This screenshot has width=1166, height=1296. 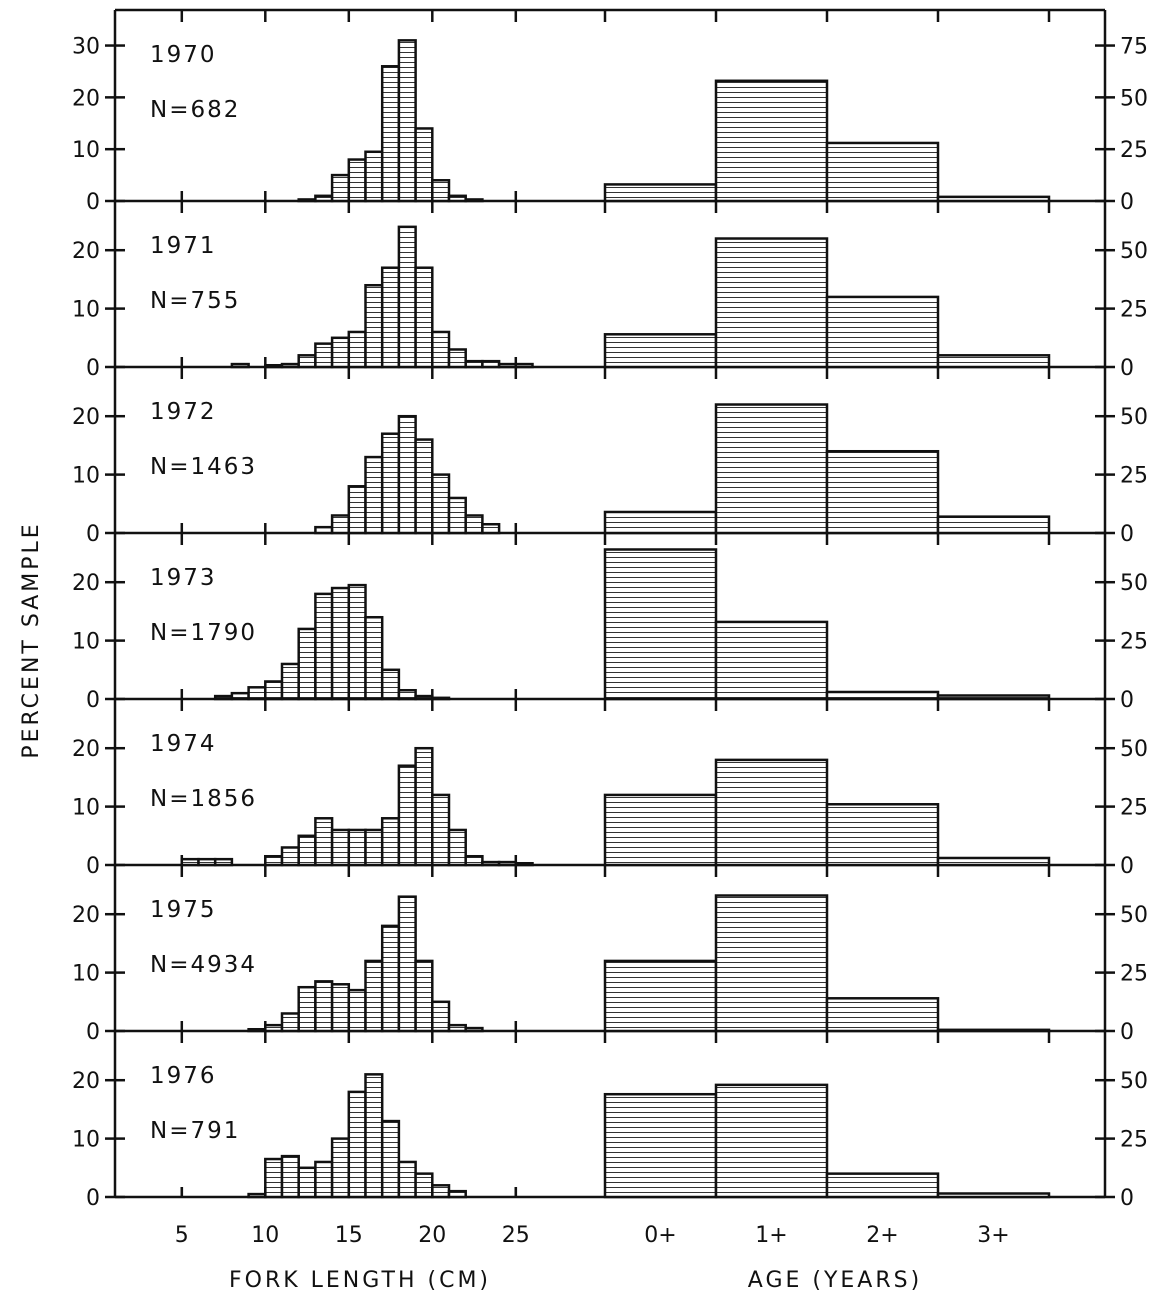 I want to click on panel-n-label: N=1856, so click(x=203, y=799).